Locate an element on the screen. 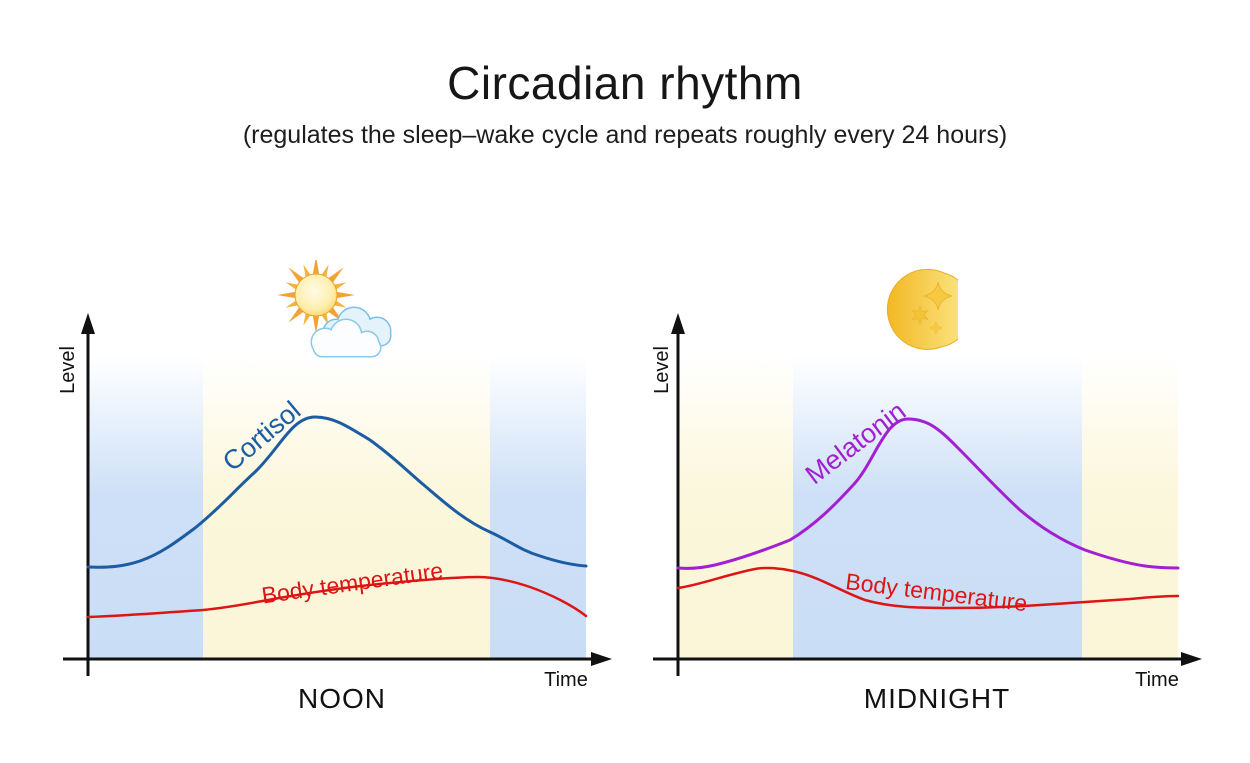 The image size is (1250, 763). body-temperature-curve-noon is located at coordinates (337, 597).